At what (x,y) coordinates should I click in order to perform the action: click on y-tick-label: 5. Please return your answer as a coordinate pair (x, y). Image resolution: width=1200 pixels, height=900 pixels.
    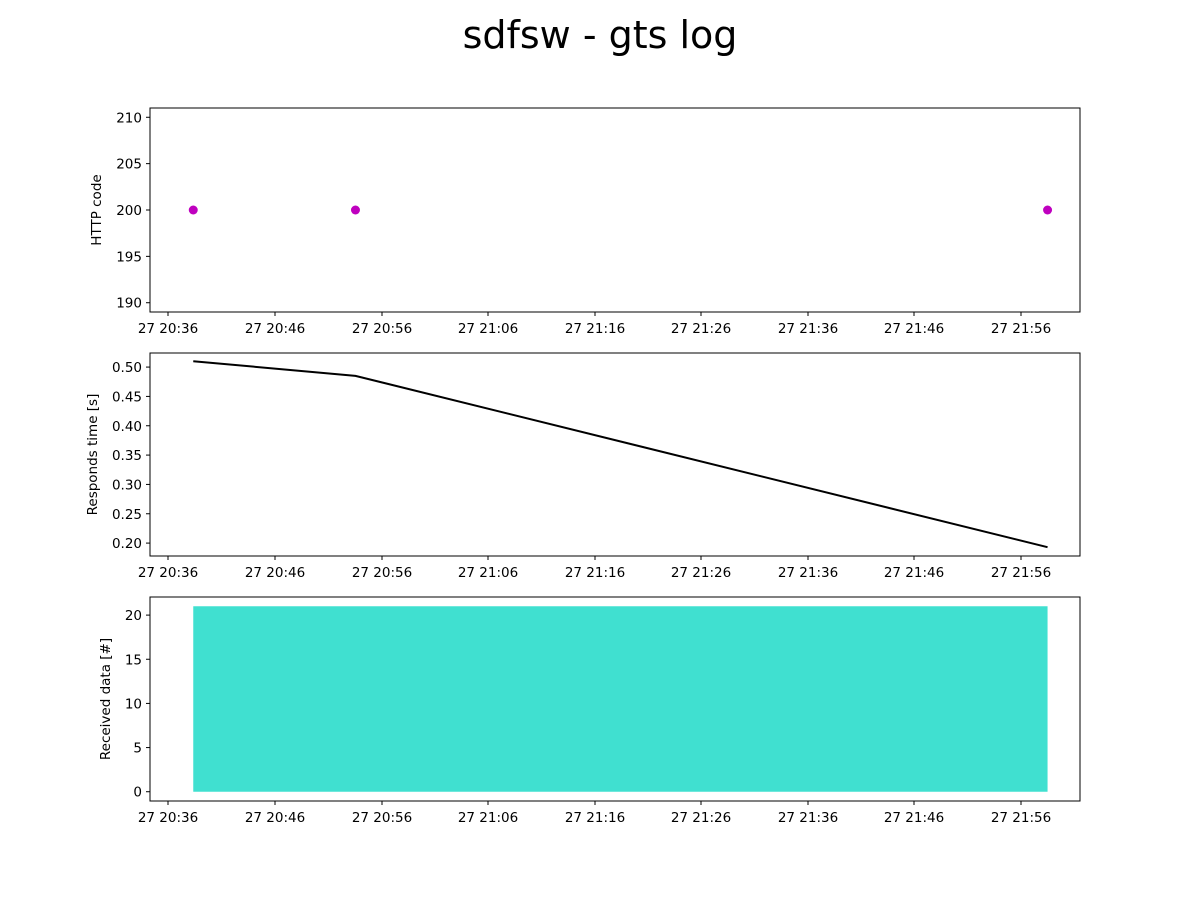
    Looking at the image, I should click on (137, 749).